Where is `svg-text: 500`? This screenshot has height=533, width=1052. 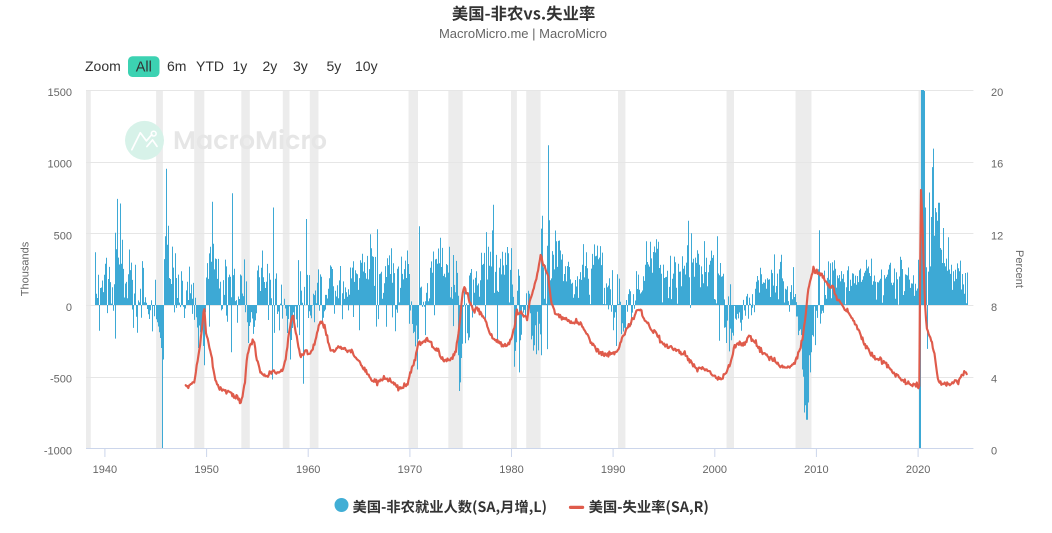
svg-text: 500 is located at coordinates (63, 236).